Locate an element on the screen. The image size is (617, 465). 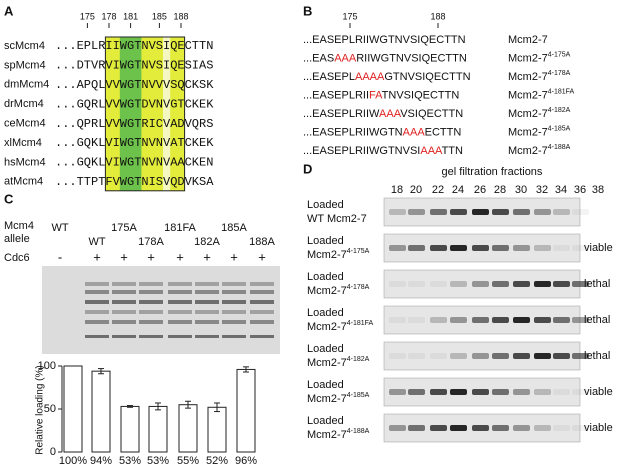
gel-title: gel filtration fractions is located at coordinates (492, 172).